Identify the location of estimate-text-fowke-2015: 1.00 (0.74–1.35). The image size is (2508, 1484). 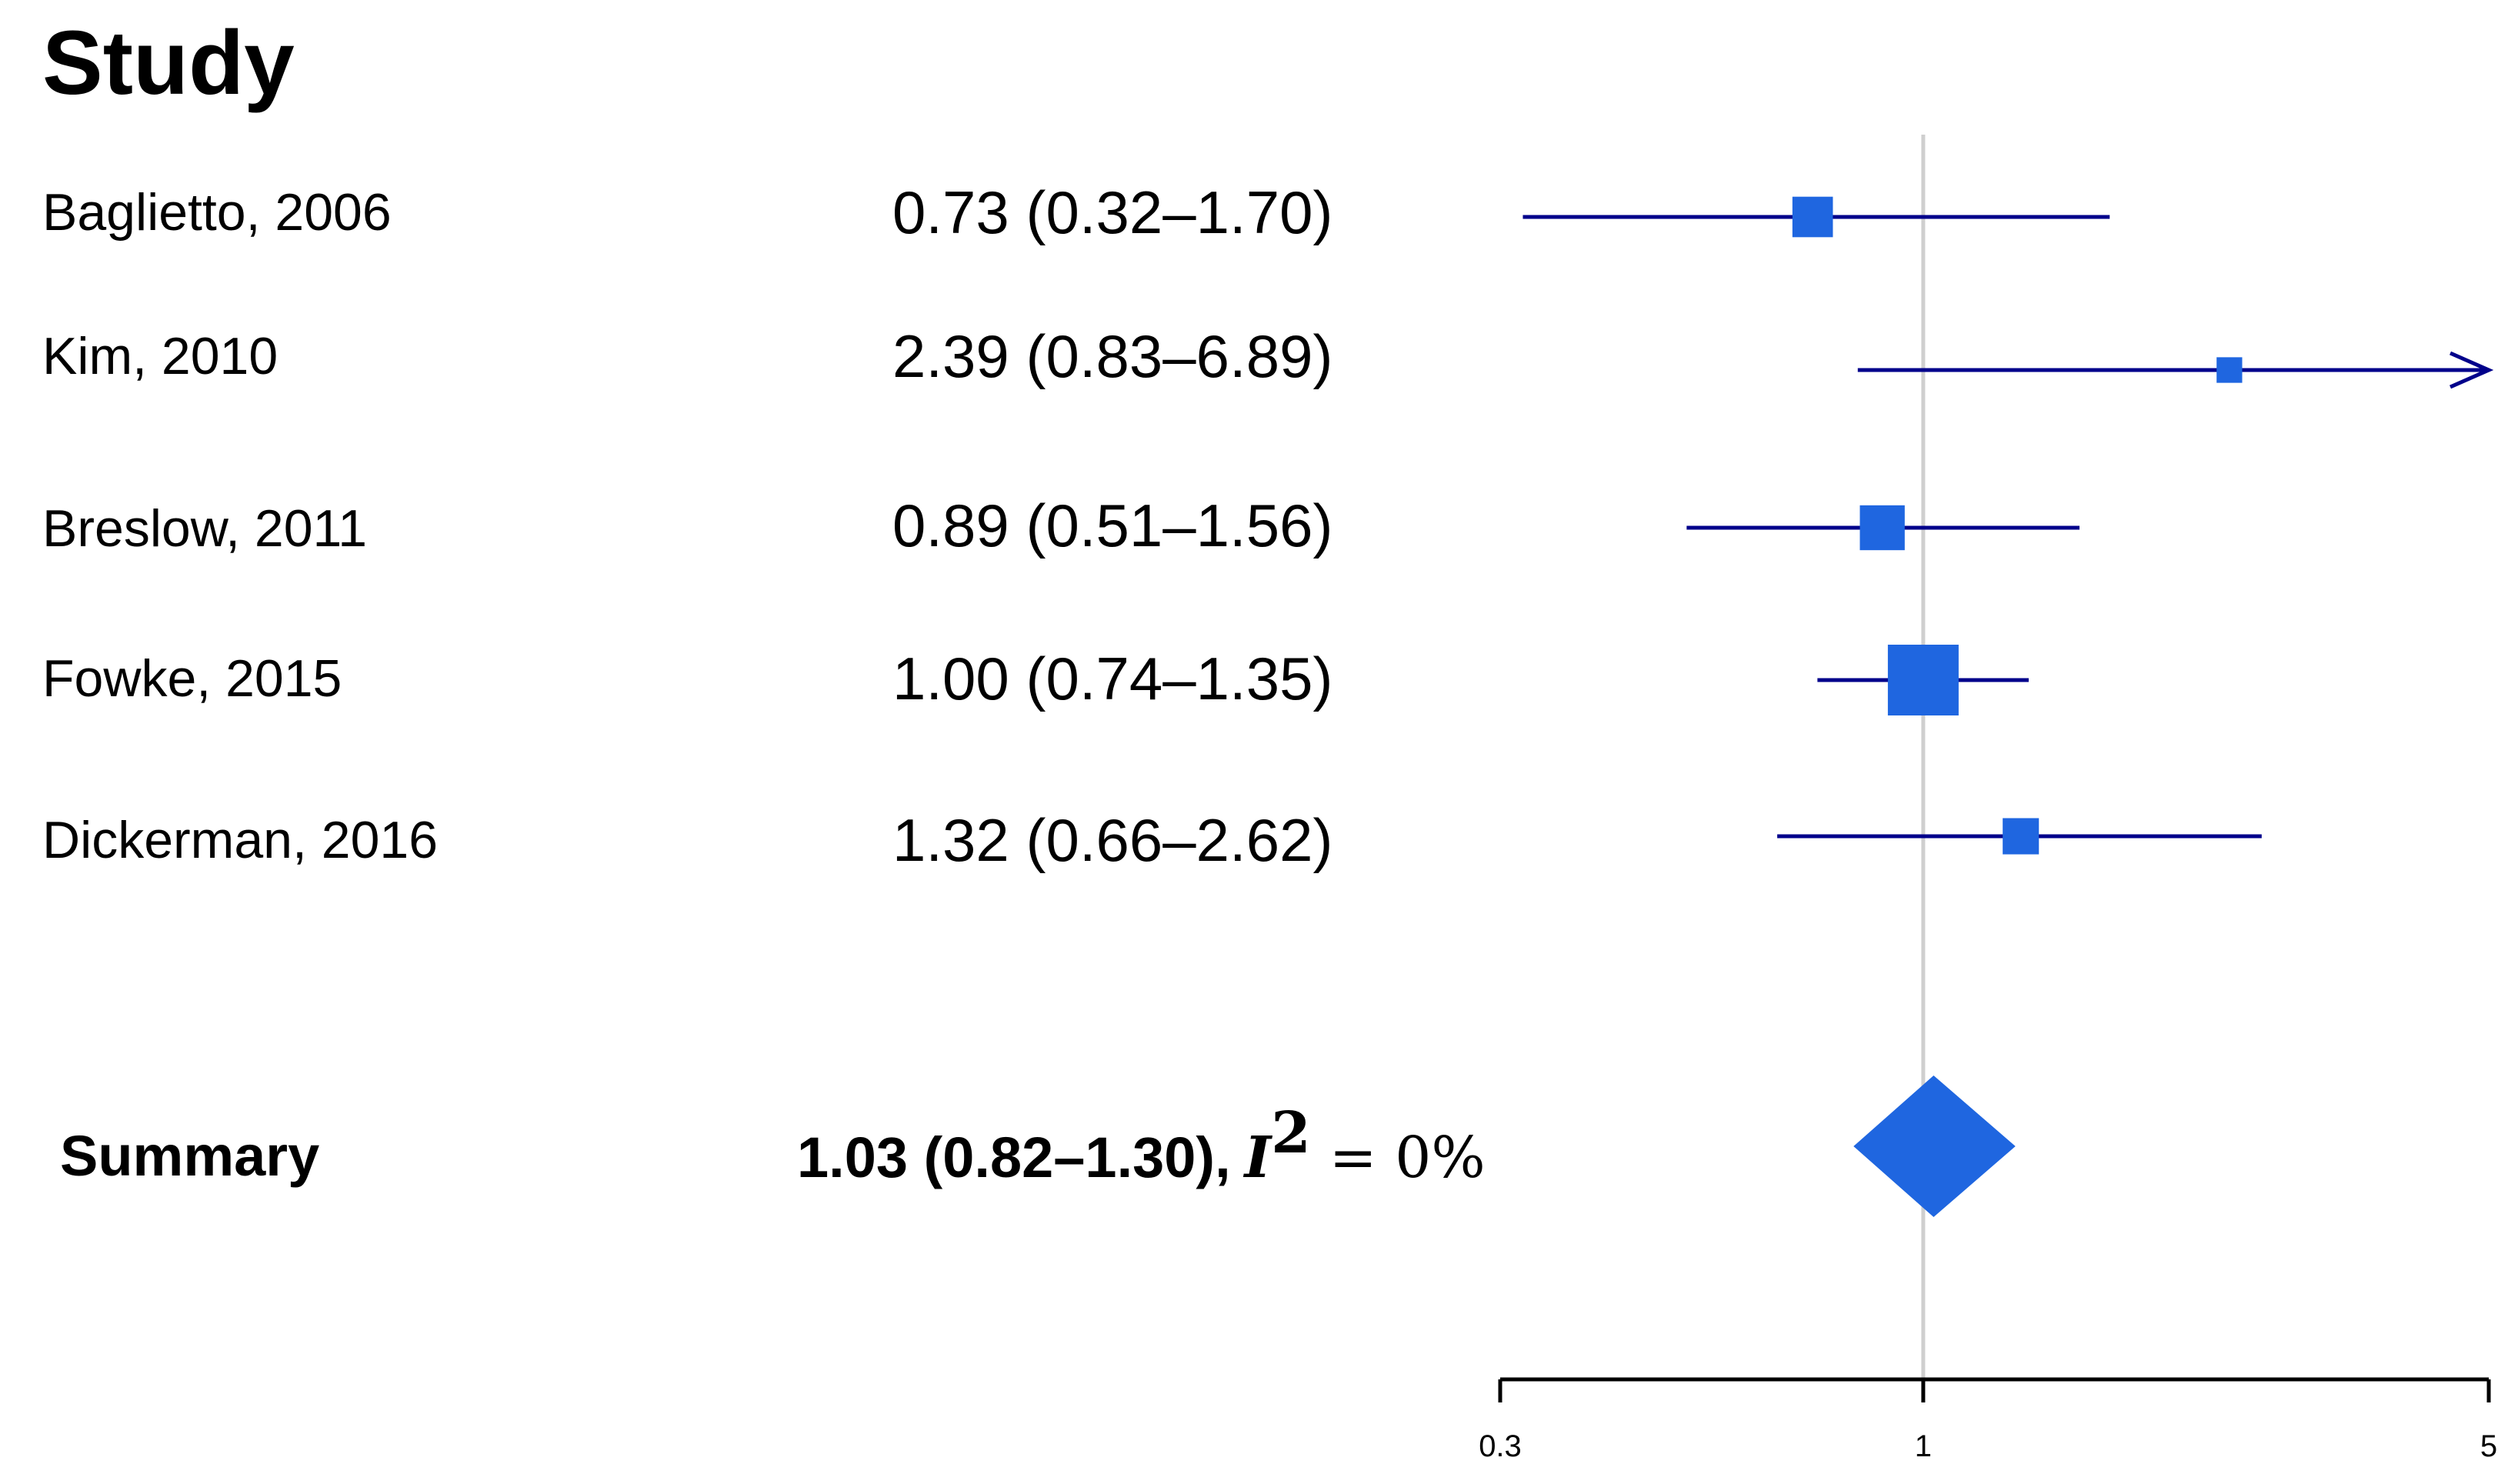
(1112, 678).